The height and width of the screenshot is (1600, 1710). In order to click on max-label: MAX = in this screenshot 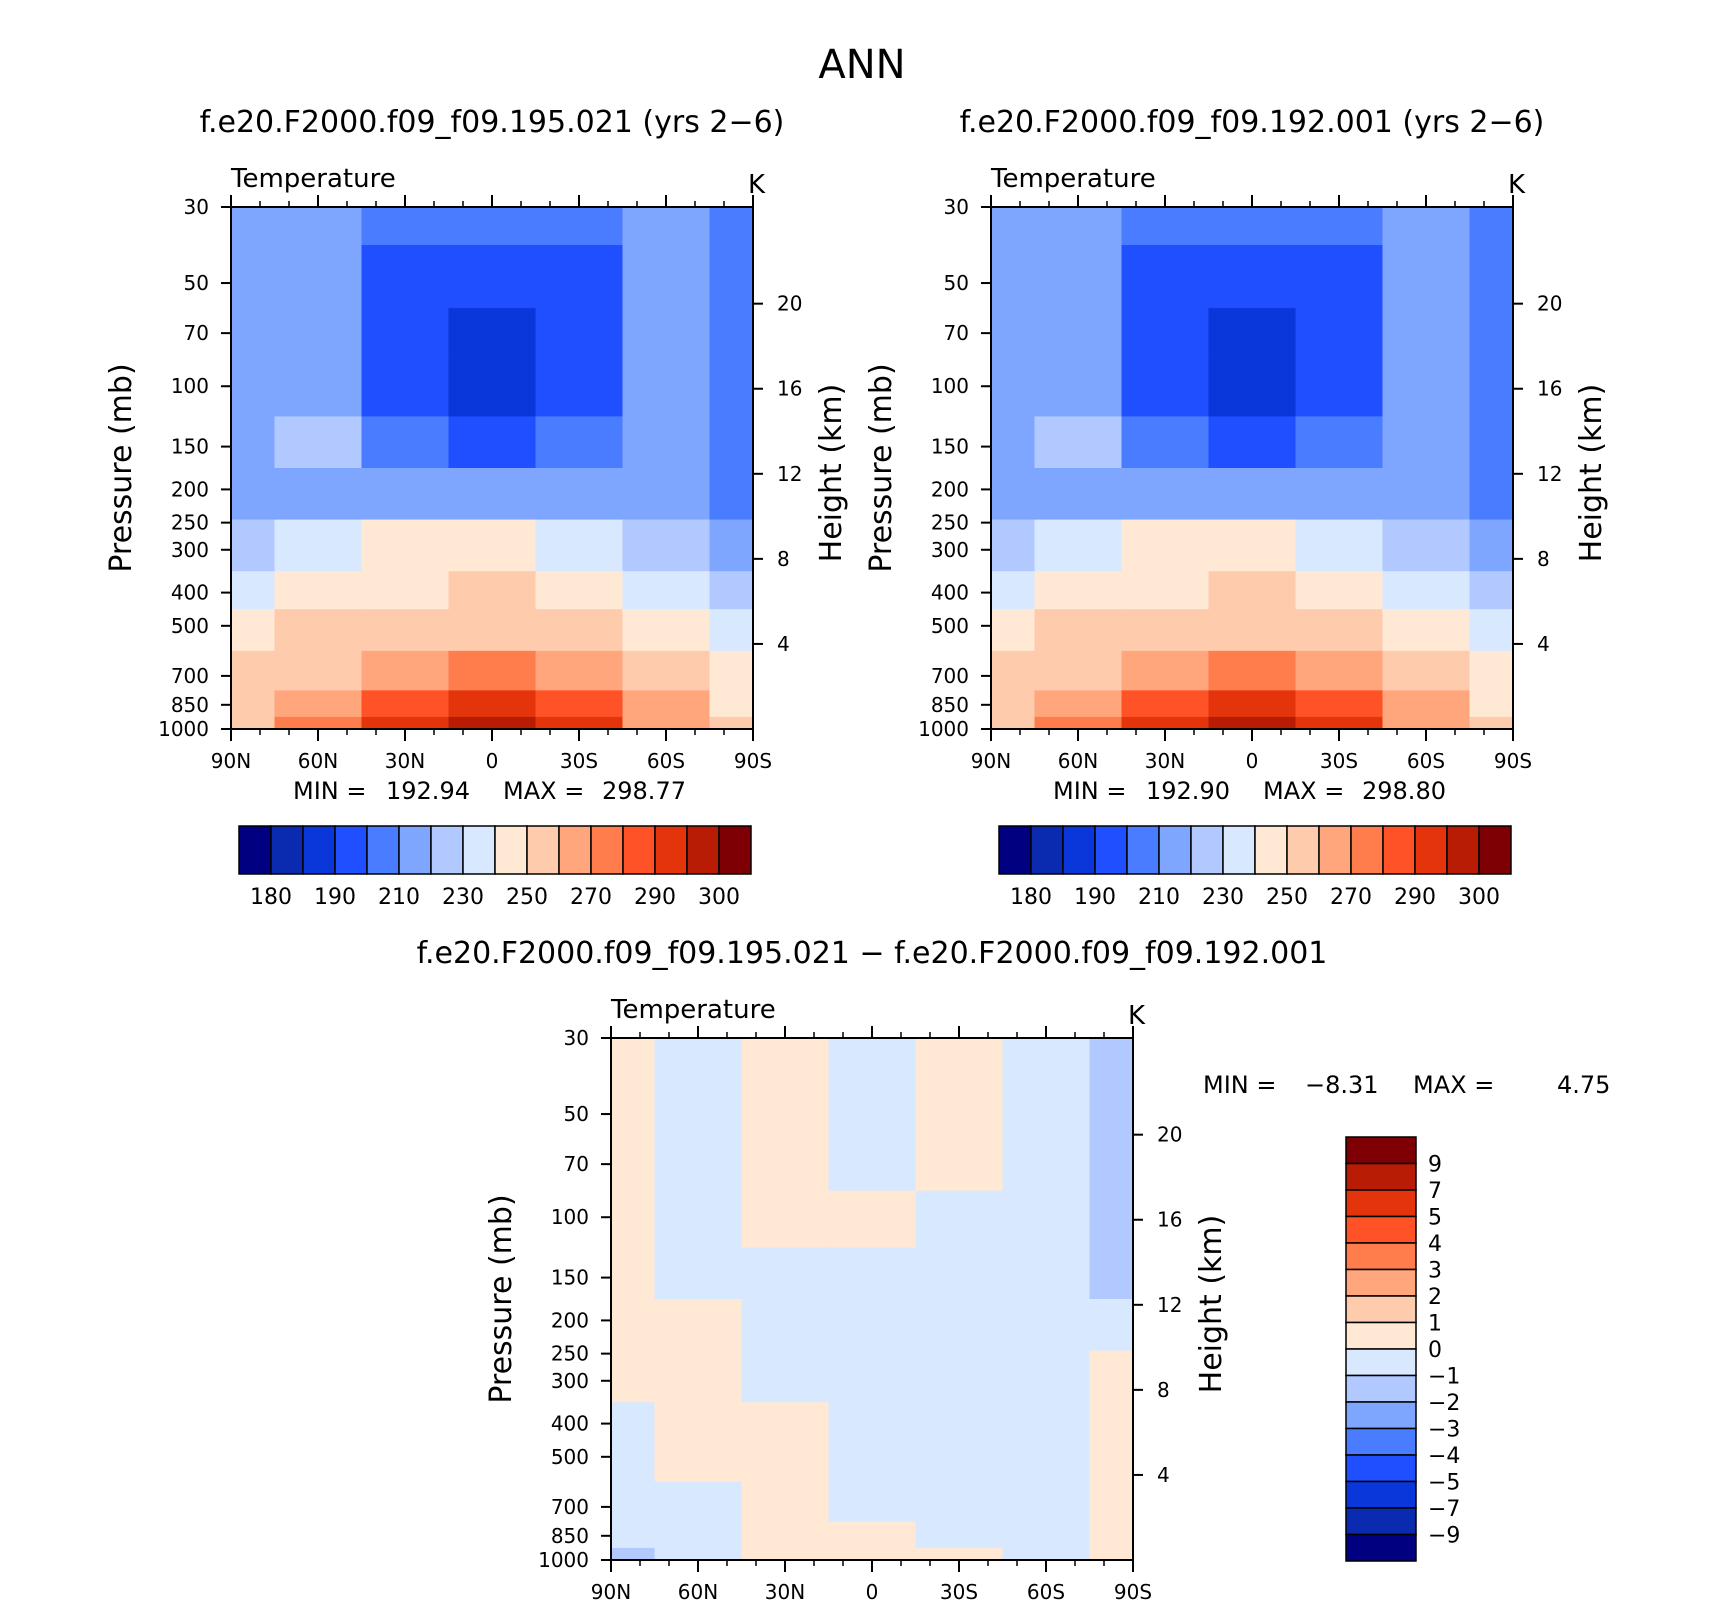, I will do `click(543, 791)`.